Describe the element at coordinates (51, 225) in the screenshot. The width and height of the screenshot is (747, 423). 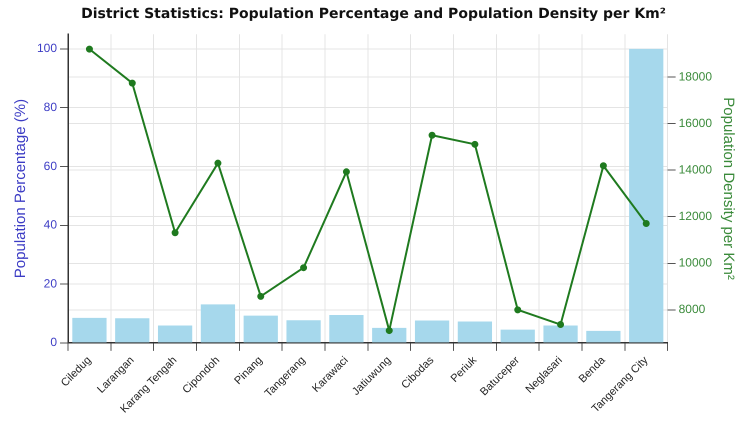
I see `y-tick-label: 40` at that location.